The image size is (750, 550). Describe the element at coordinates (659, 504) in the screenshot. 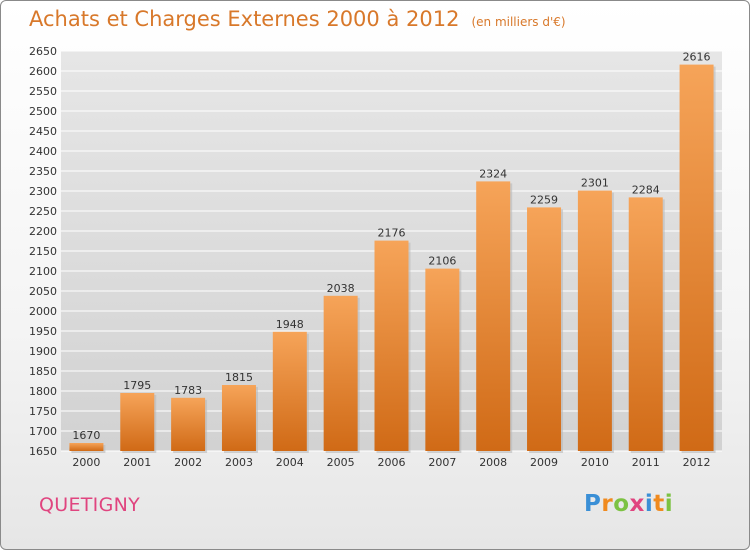

I see `logo-letter: t` at that location.